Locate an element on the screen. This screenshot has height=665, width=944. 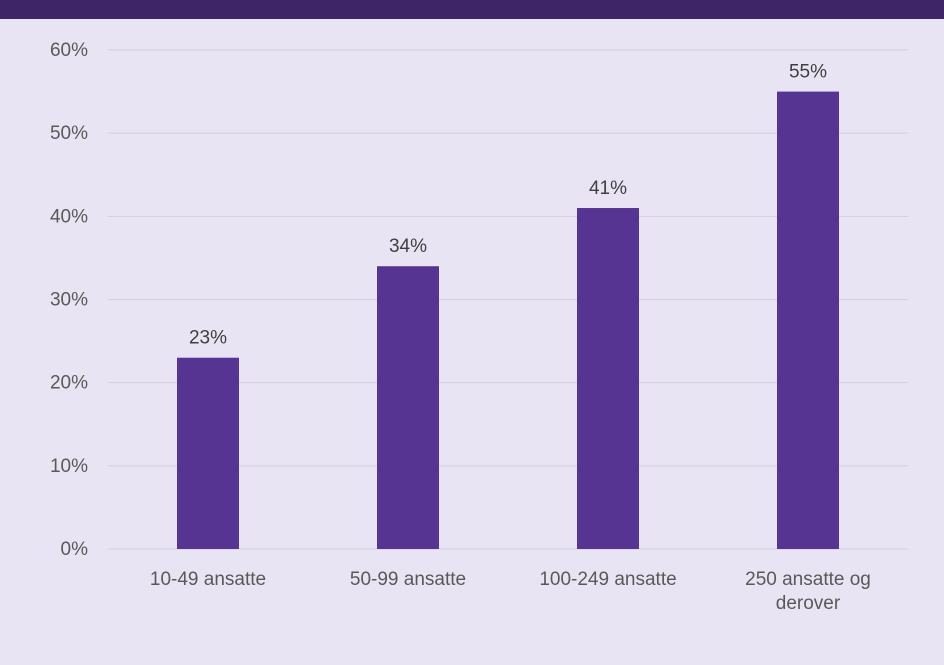
x-tick-label: derover is located at coordinates (808, 603).